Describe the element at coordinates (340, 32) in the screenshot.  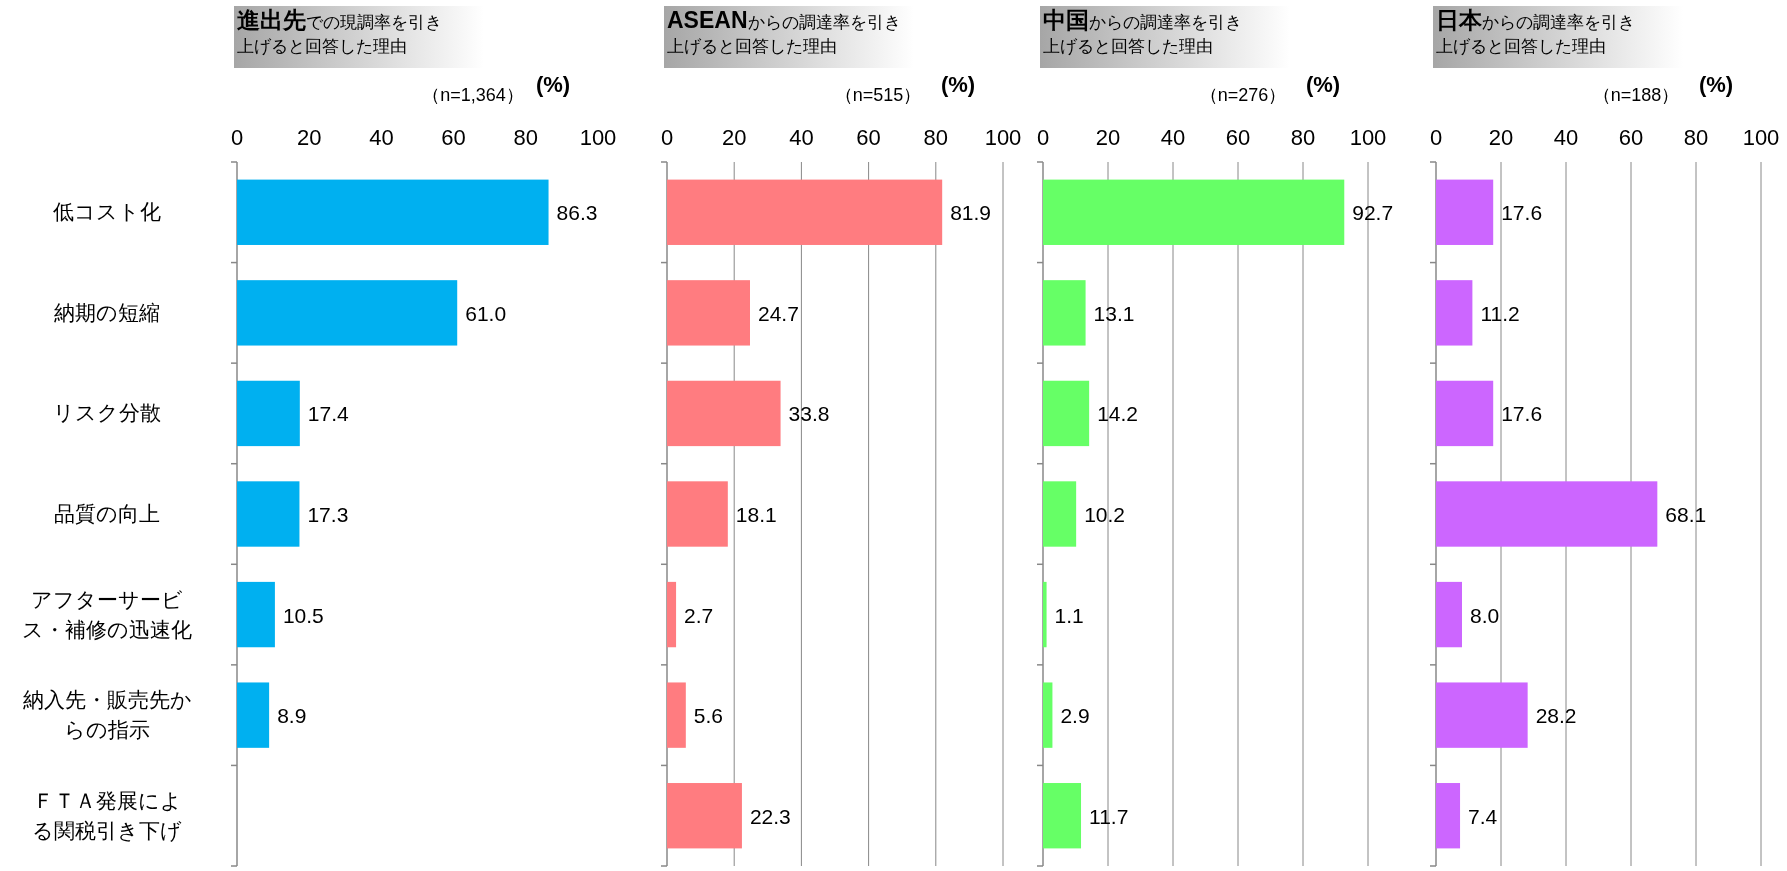
I see `chart-title: 進出先での現調率を引き上げると回答した理由` at that location.